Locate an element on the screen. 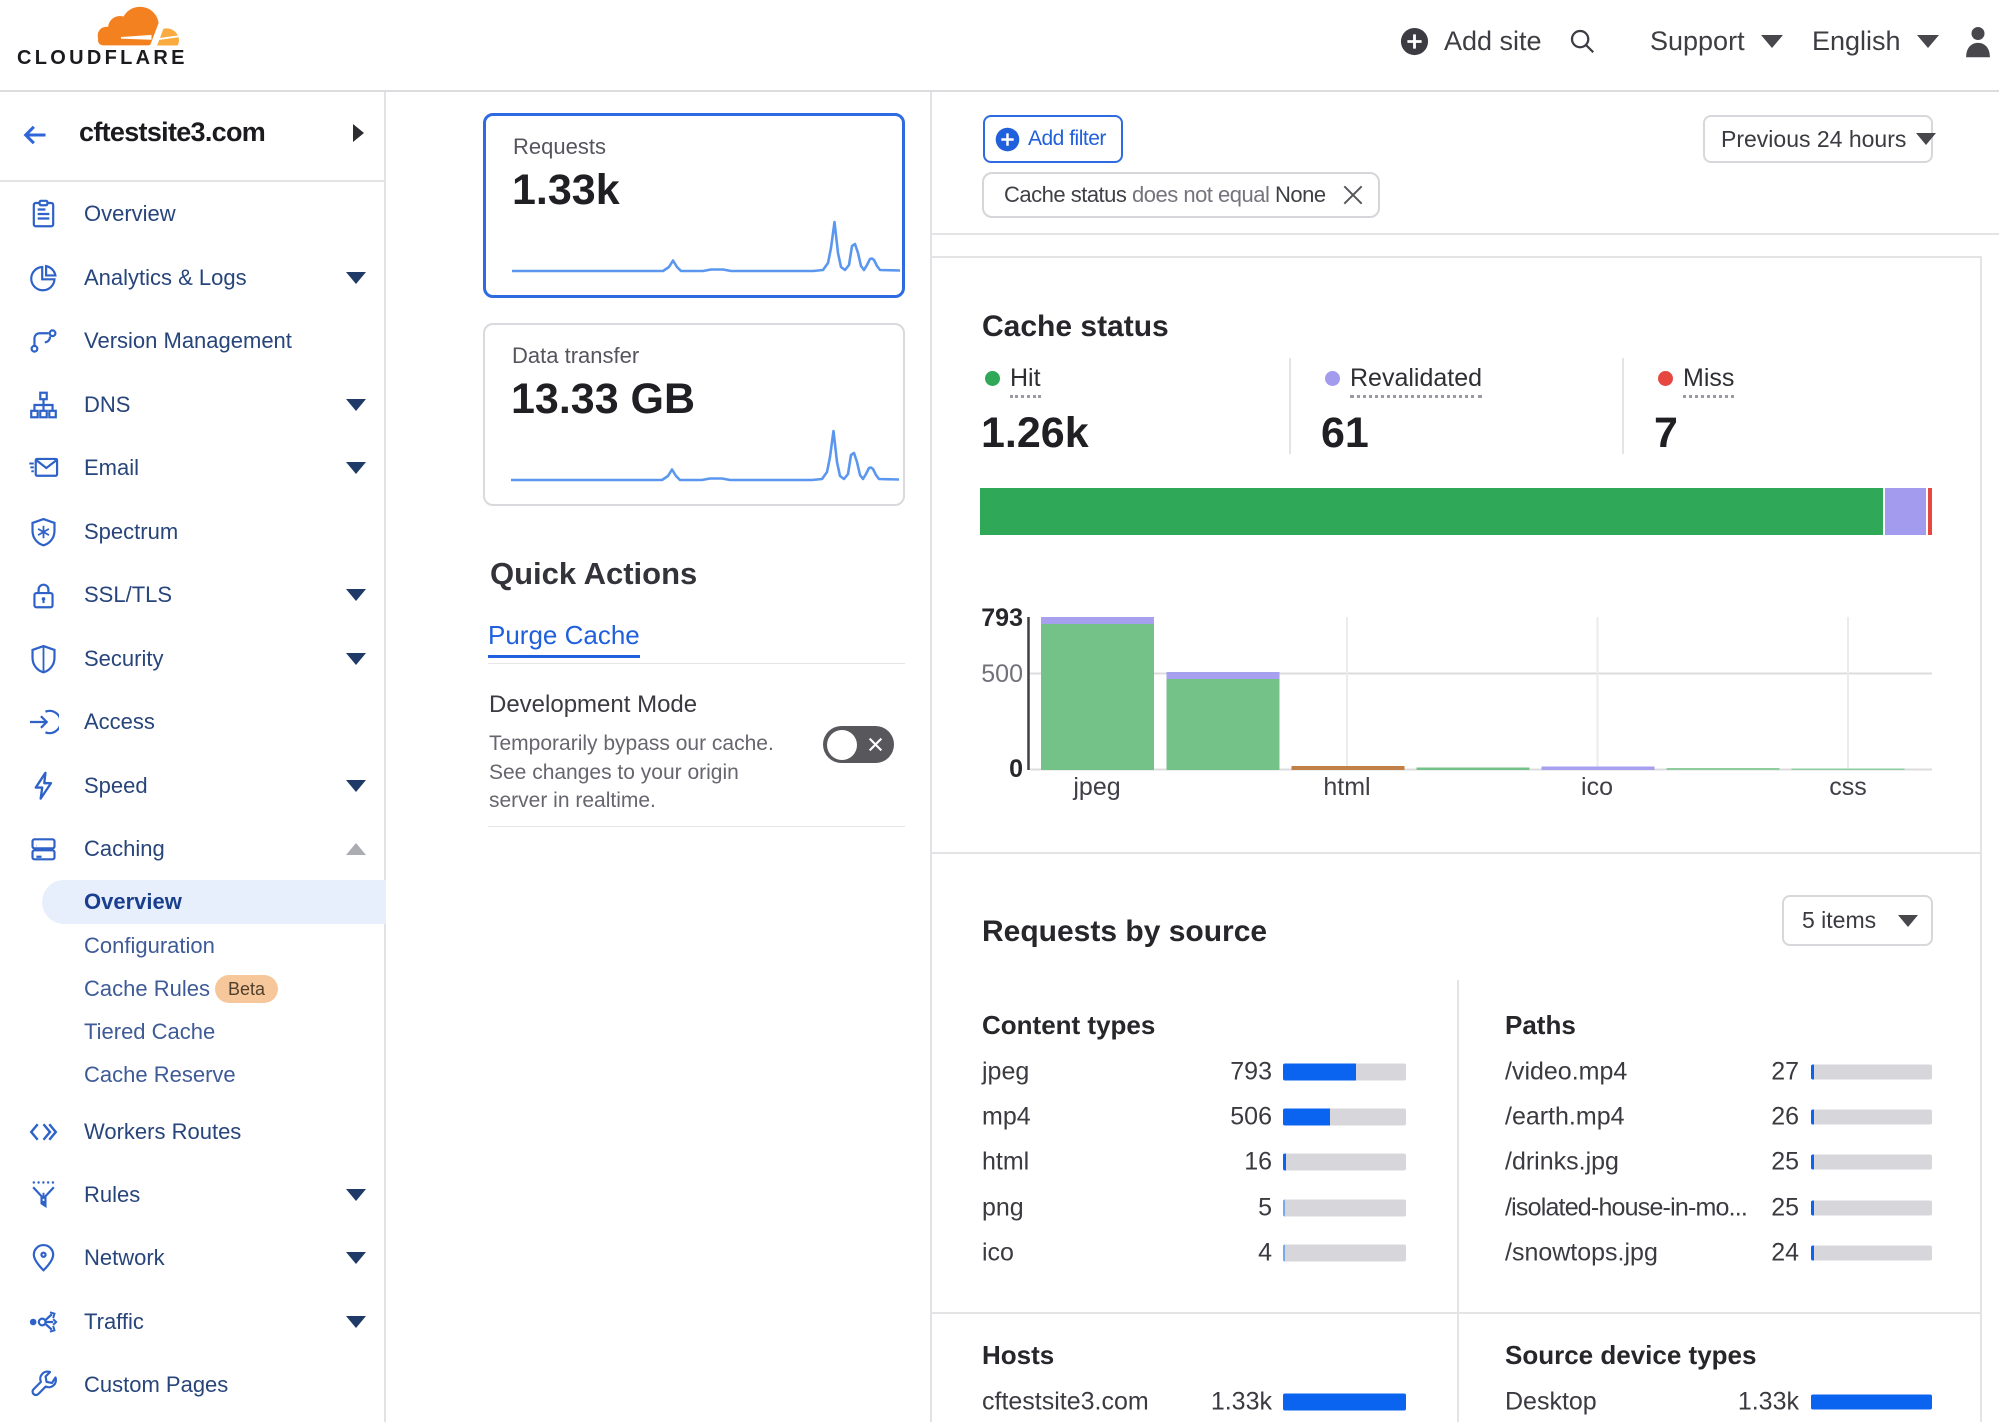 The width and height of the screenshot is (1999, 1422). svg-text: html is located at coordinates (1346, 787).